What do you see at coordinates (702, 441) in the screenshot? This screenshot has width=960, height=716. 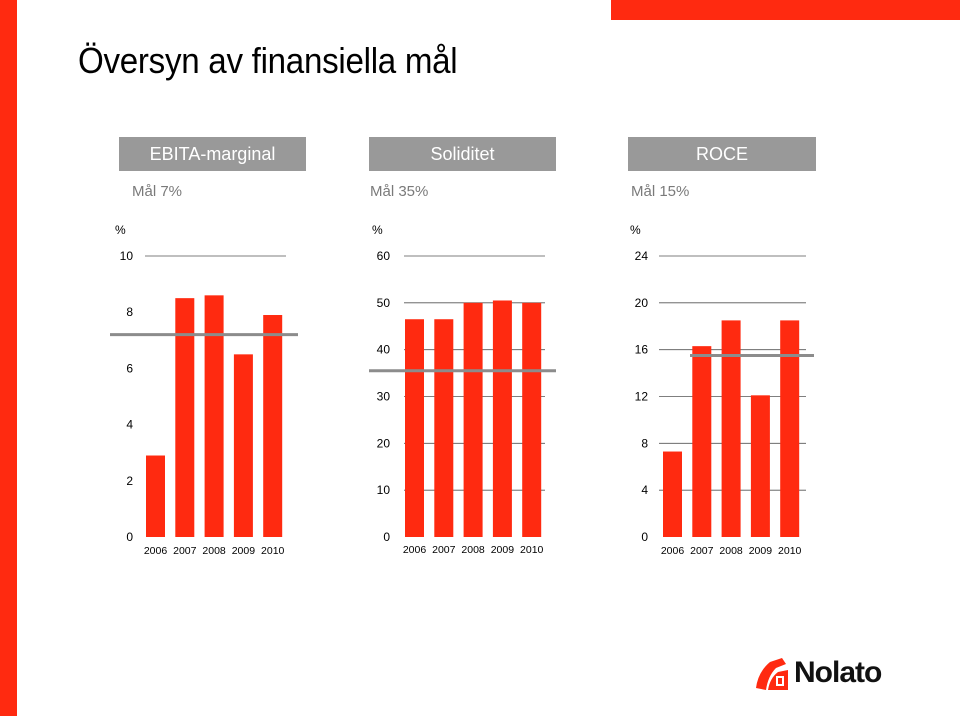 I see `roce-bar-2007` at bounding box center [702, 441].